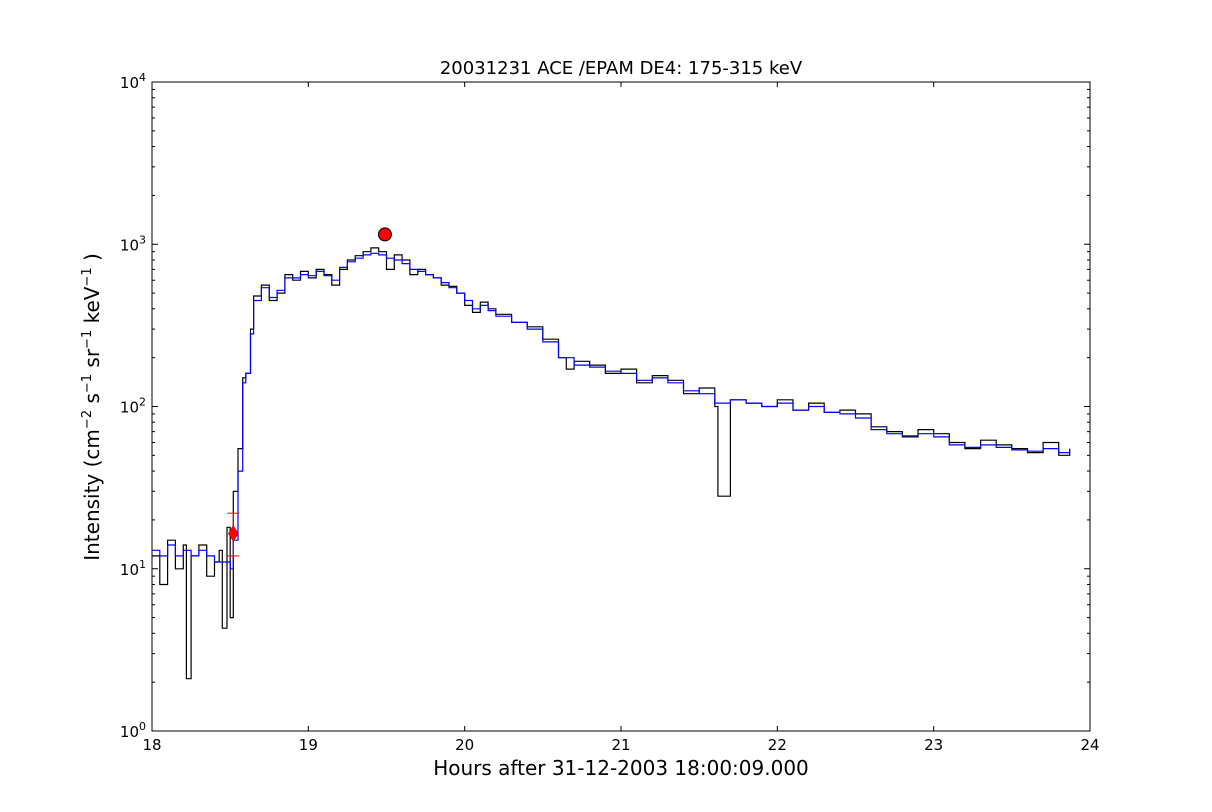 The height and width of the screenshot is (812, 1212). I want to click on y-tick-label: 10², so click(133, 406).